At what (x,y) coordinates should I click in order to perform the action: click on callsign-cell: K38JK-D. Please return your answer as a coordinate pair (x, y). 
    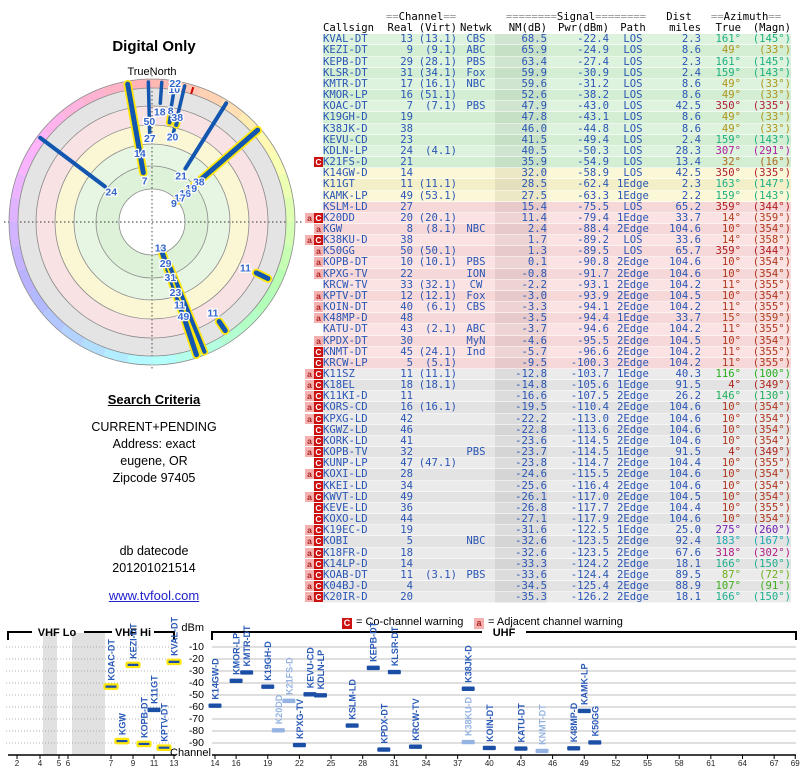
    Looking at the image, I should click on (354, 129).